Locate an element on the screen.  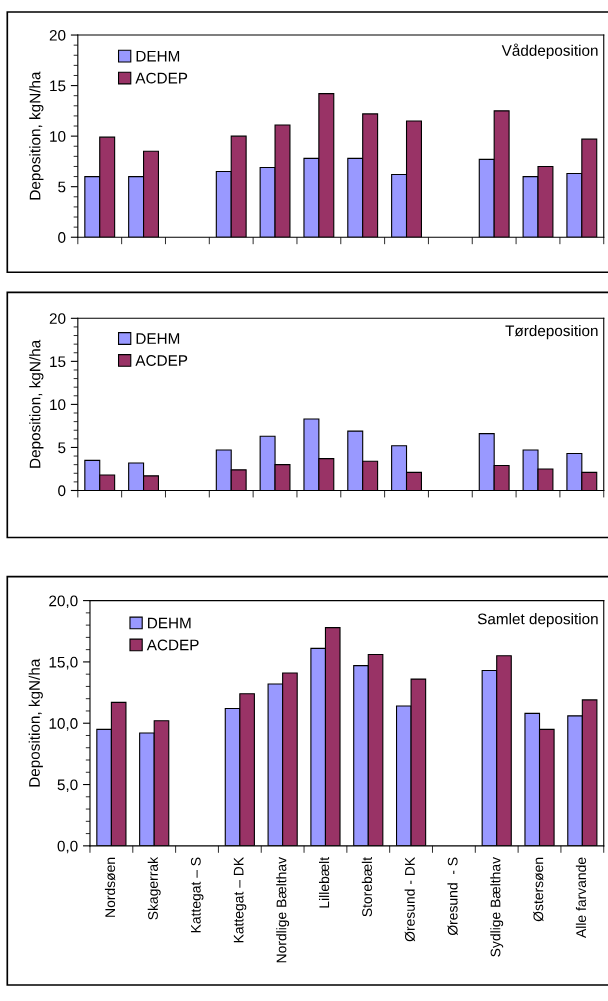
x-tick-label: Lillebælt is located at coordinates (324, 882).